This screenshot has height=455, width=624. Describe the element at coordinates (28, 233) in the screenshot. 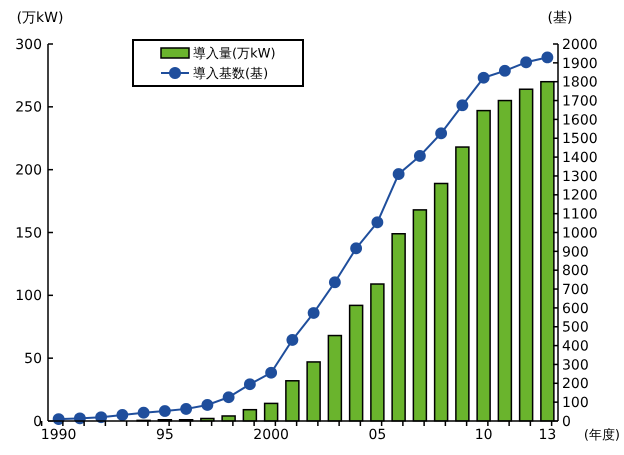

I see `y-tick-label: 150` at that location.